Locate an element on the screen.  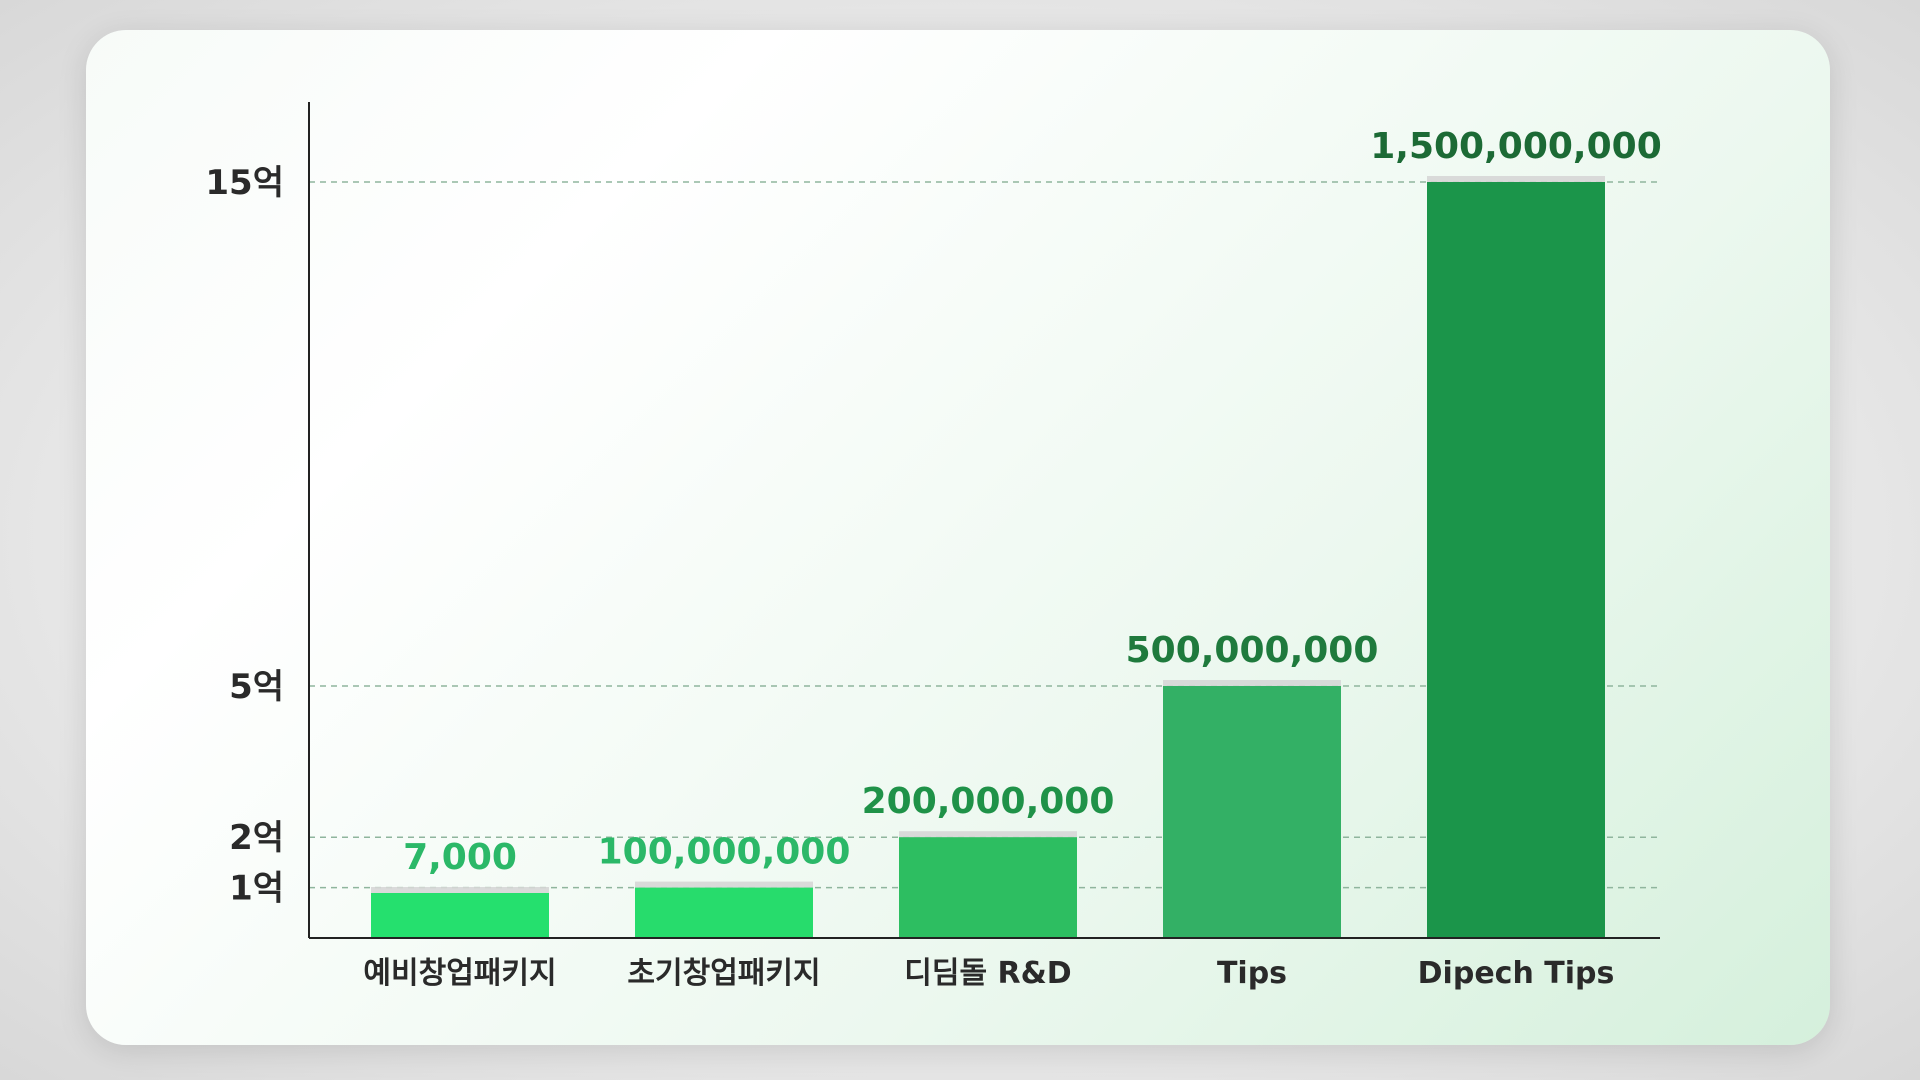
y-tick-label: 5억 is located at coordinates (256, 687).